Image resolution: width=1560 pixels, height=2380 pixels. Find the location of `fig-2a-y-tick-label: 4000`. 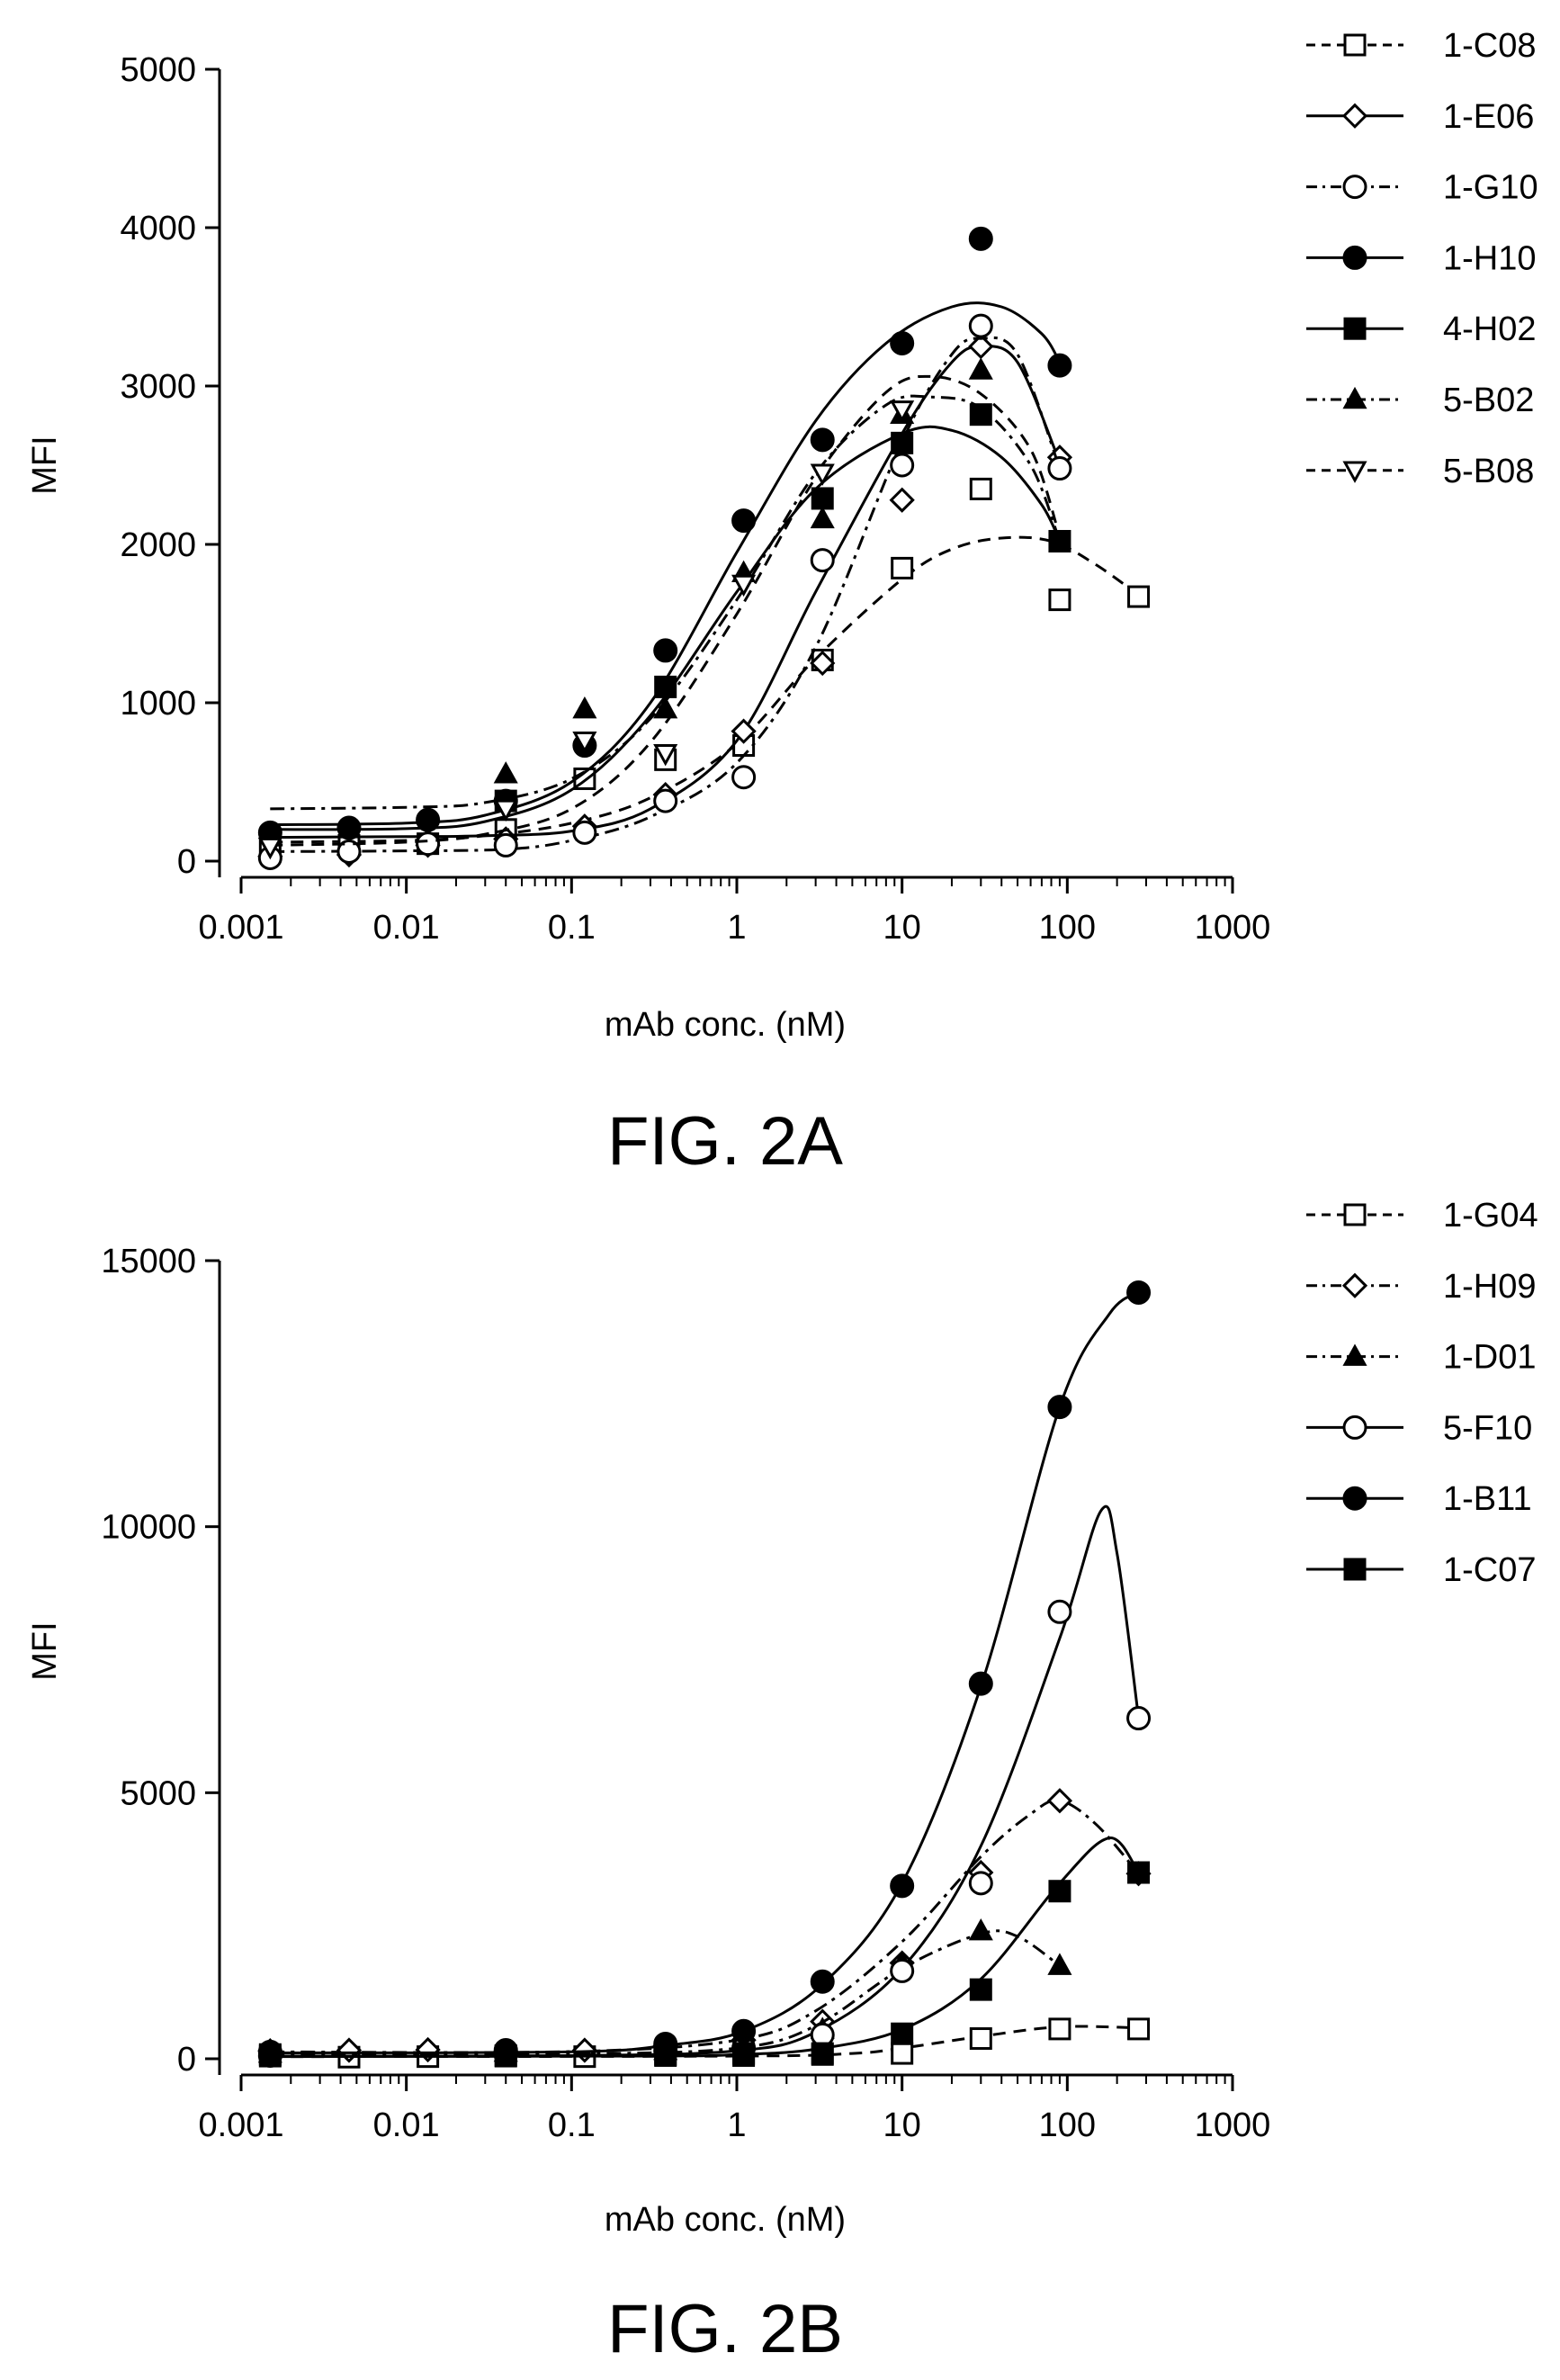

fig-2a-y-tick-label: 4000 is located at coordinates (158, 228).